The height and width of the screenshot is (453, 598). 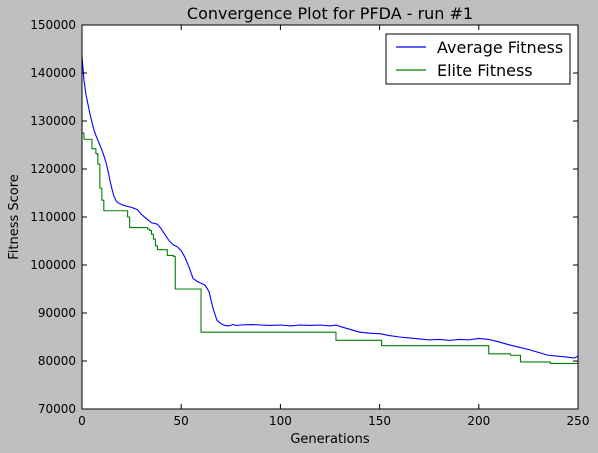 What do you see at coordinates (500, 47) in the screenshot?
I see `legend-label-average: Average Fitness` at bounding box center [500, 47].